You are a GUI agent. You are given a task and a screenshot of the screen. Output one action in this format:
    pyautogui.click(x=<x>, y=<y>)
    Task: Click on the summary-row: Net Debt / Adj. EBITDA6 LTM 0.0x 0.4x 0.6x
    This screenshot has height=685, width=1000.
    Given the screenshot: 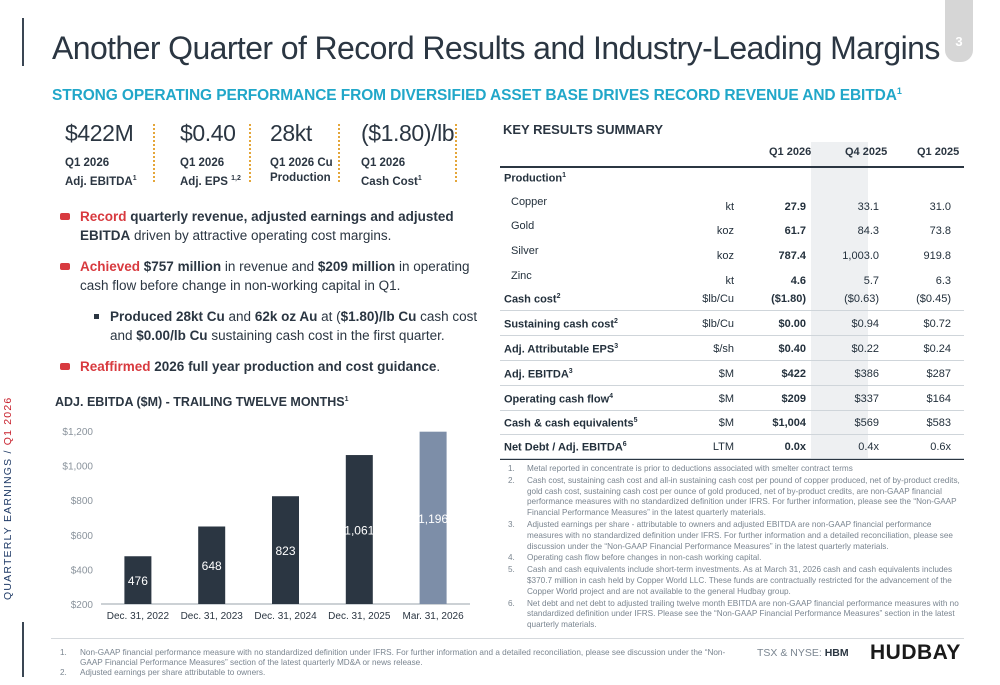 What is the action you would take?
    pyautogui.click(x=732, y=448)
    